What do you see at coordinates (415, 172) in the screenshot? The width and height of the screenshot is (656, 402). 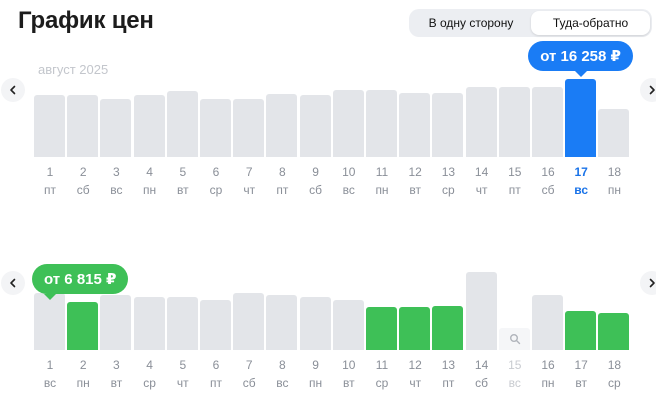 I see `day-number: 12` at bounding box center [415, 172].